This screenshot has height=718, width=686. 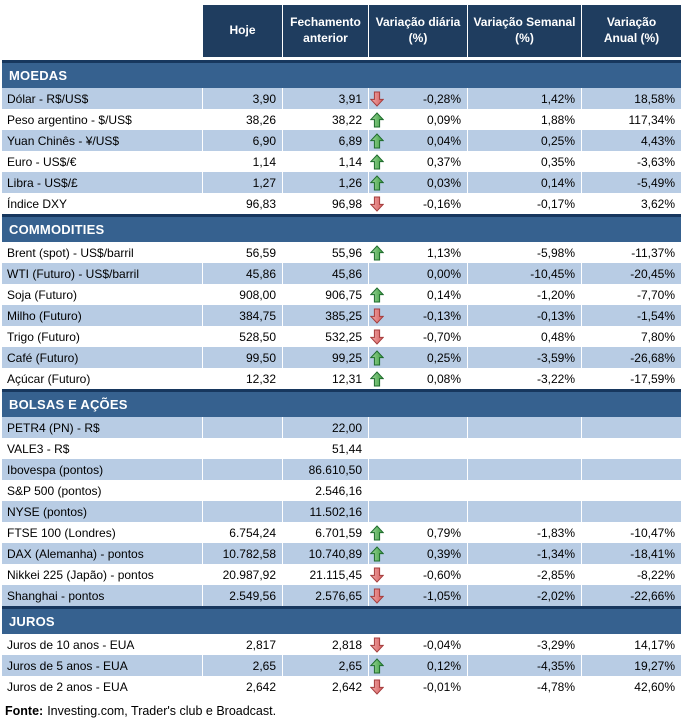 What do you see at coordinates (325, 31) in the screenshot?
I see `column-header-fechamento-anterior: Fechamento anterior` at bounding box center [325, 31].